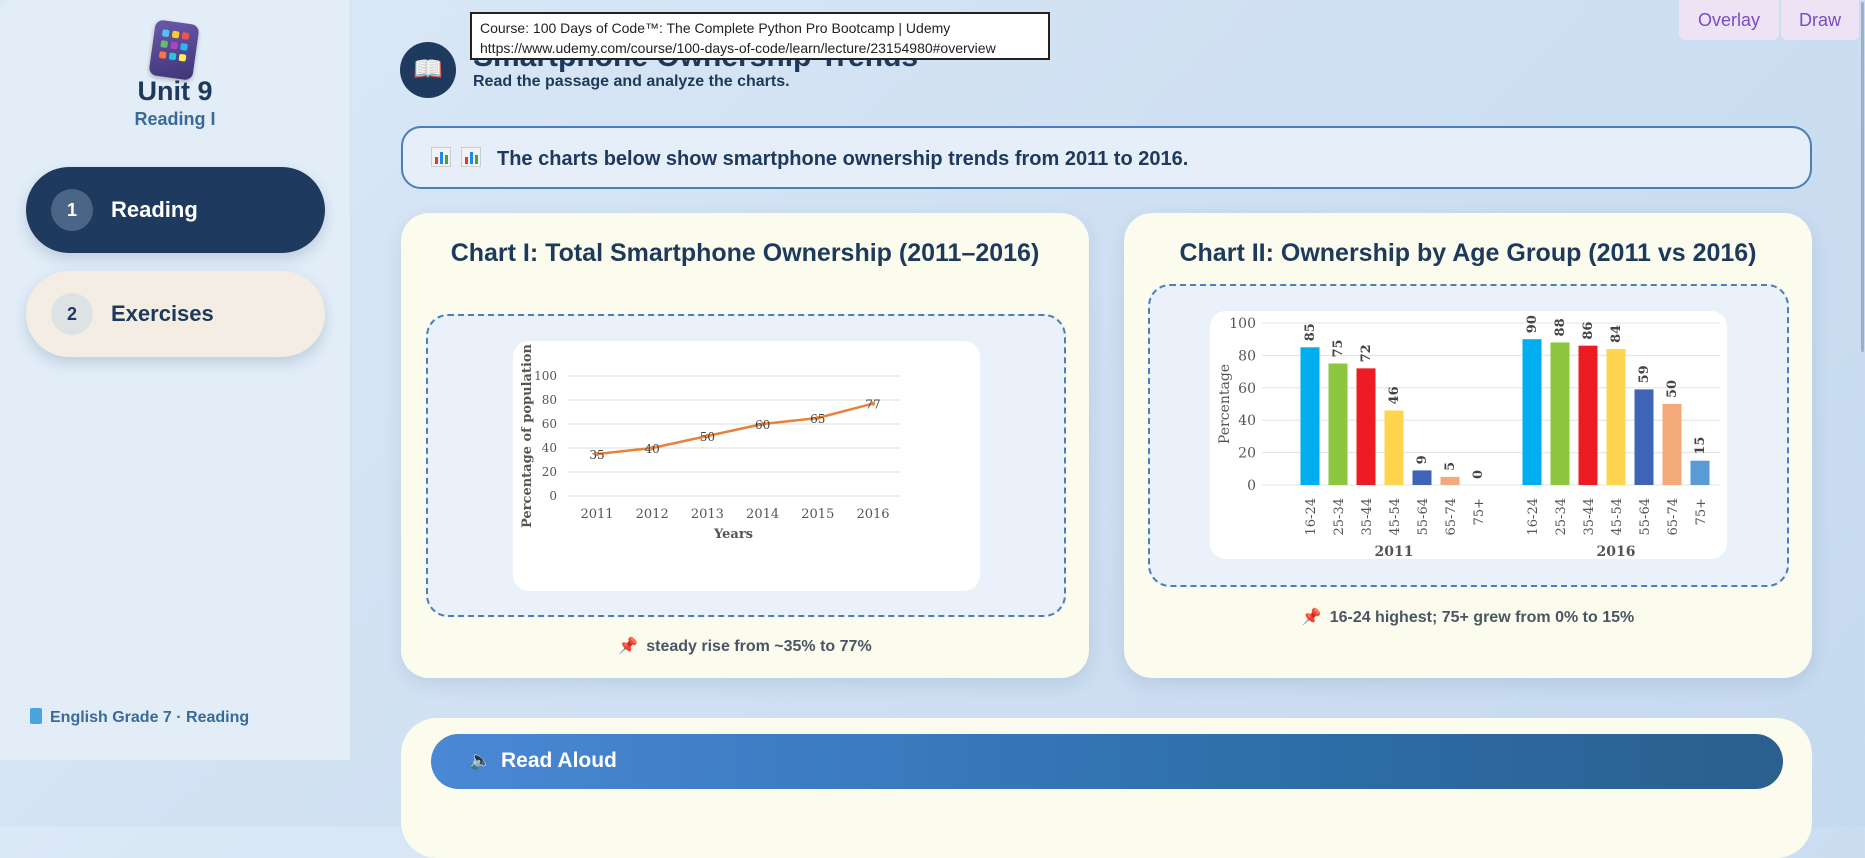  I want to click on footer-course-tag: English Grade 7 · Reading, so click(139, 717).